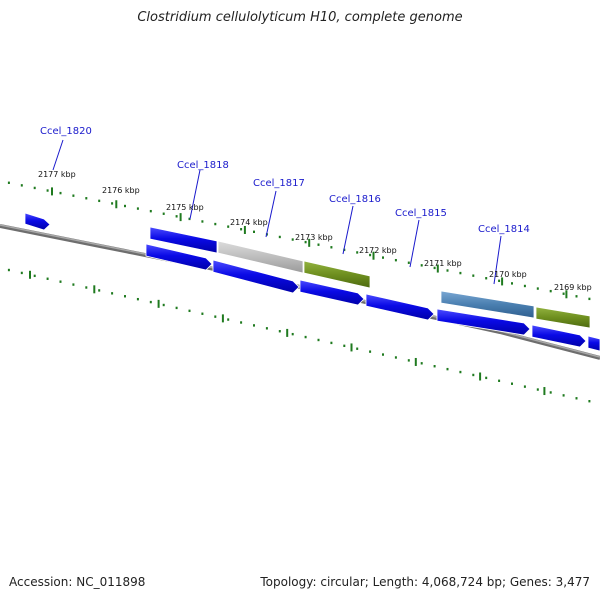 This screenshot has height=600, width=600. Describe the element at coordinates (249, 222) in the screenshot. I see `tick-label-2174: 2174 kbp` at that location.